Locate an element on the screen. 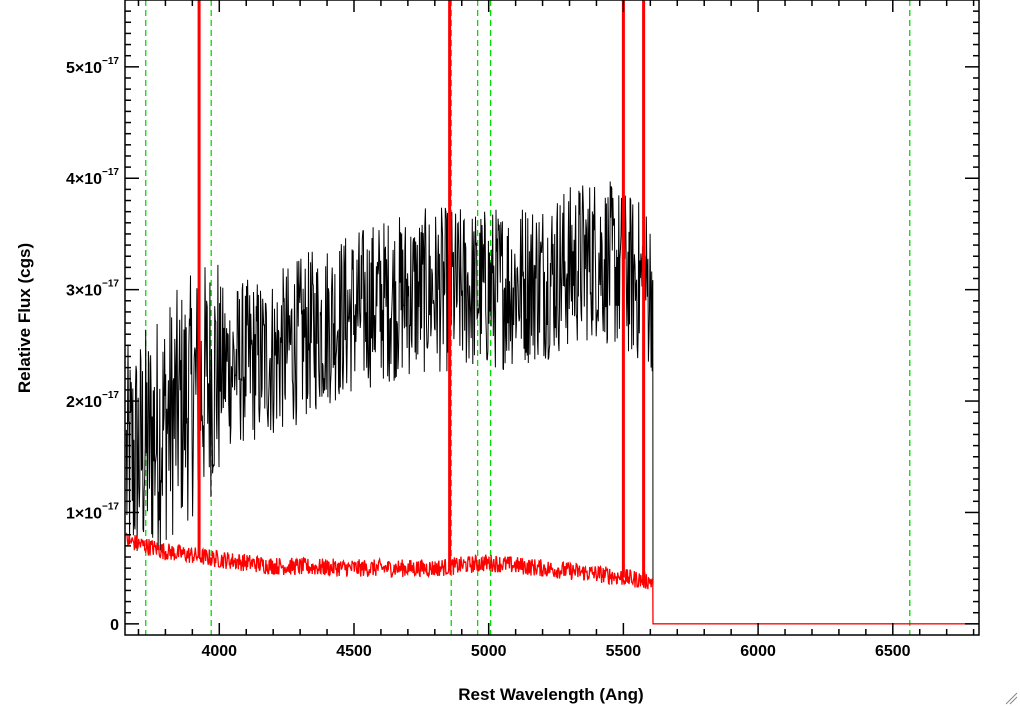 The height and width of the screenshot is (706, 1020). x-tick-label: 6500 is located at coordinates (893, 651).